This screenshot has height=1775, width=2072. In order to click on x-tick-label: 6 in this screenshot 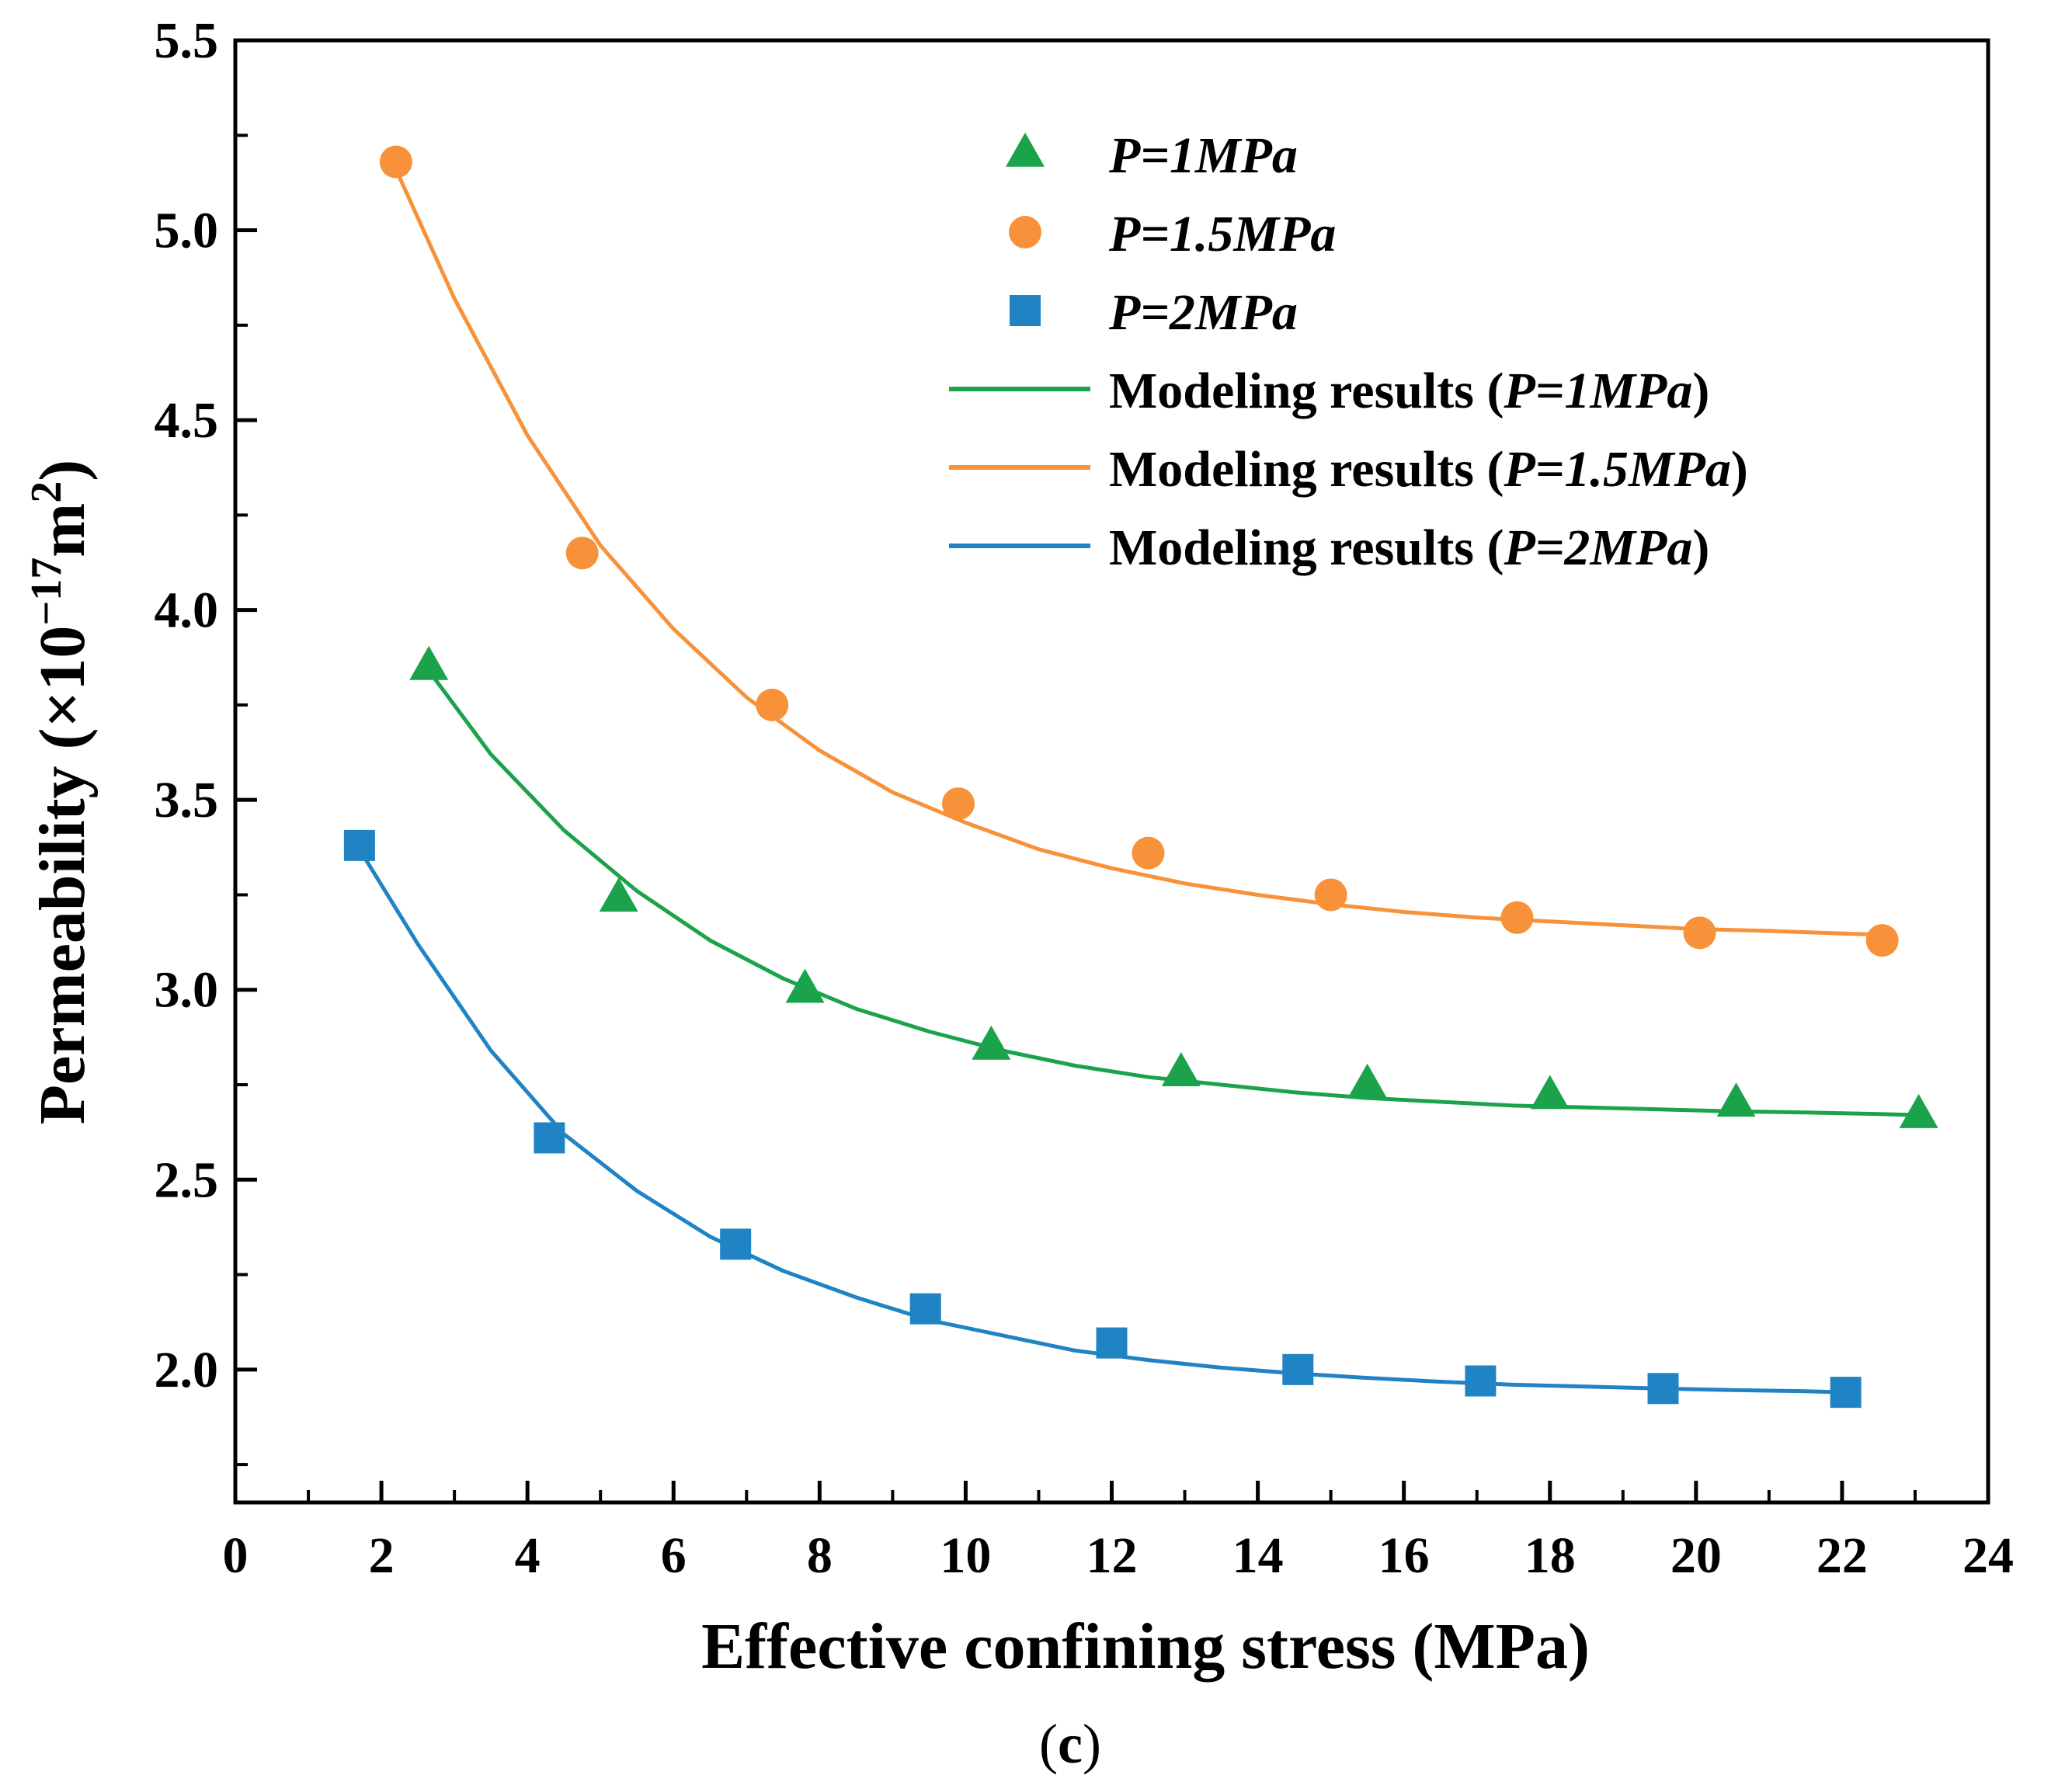, I will do `click(674, 1555)`.